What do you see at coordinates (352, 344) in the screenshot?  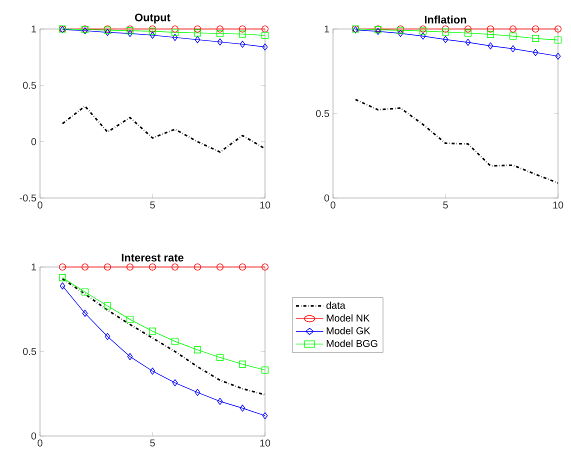 I see `legend-label: Model BGG` at bounding box center [352, 344].